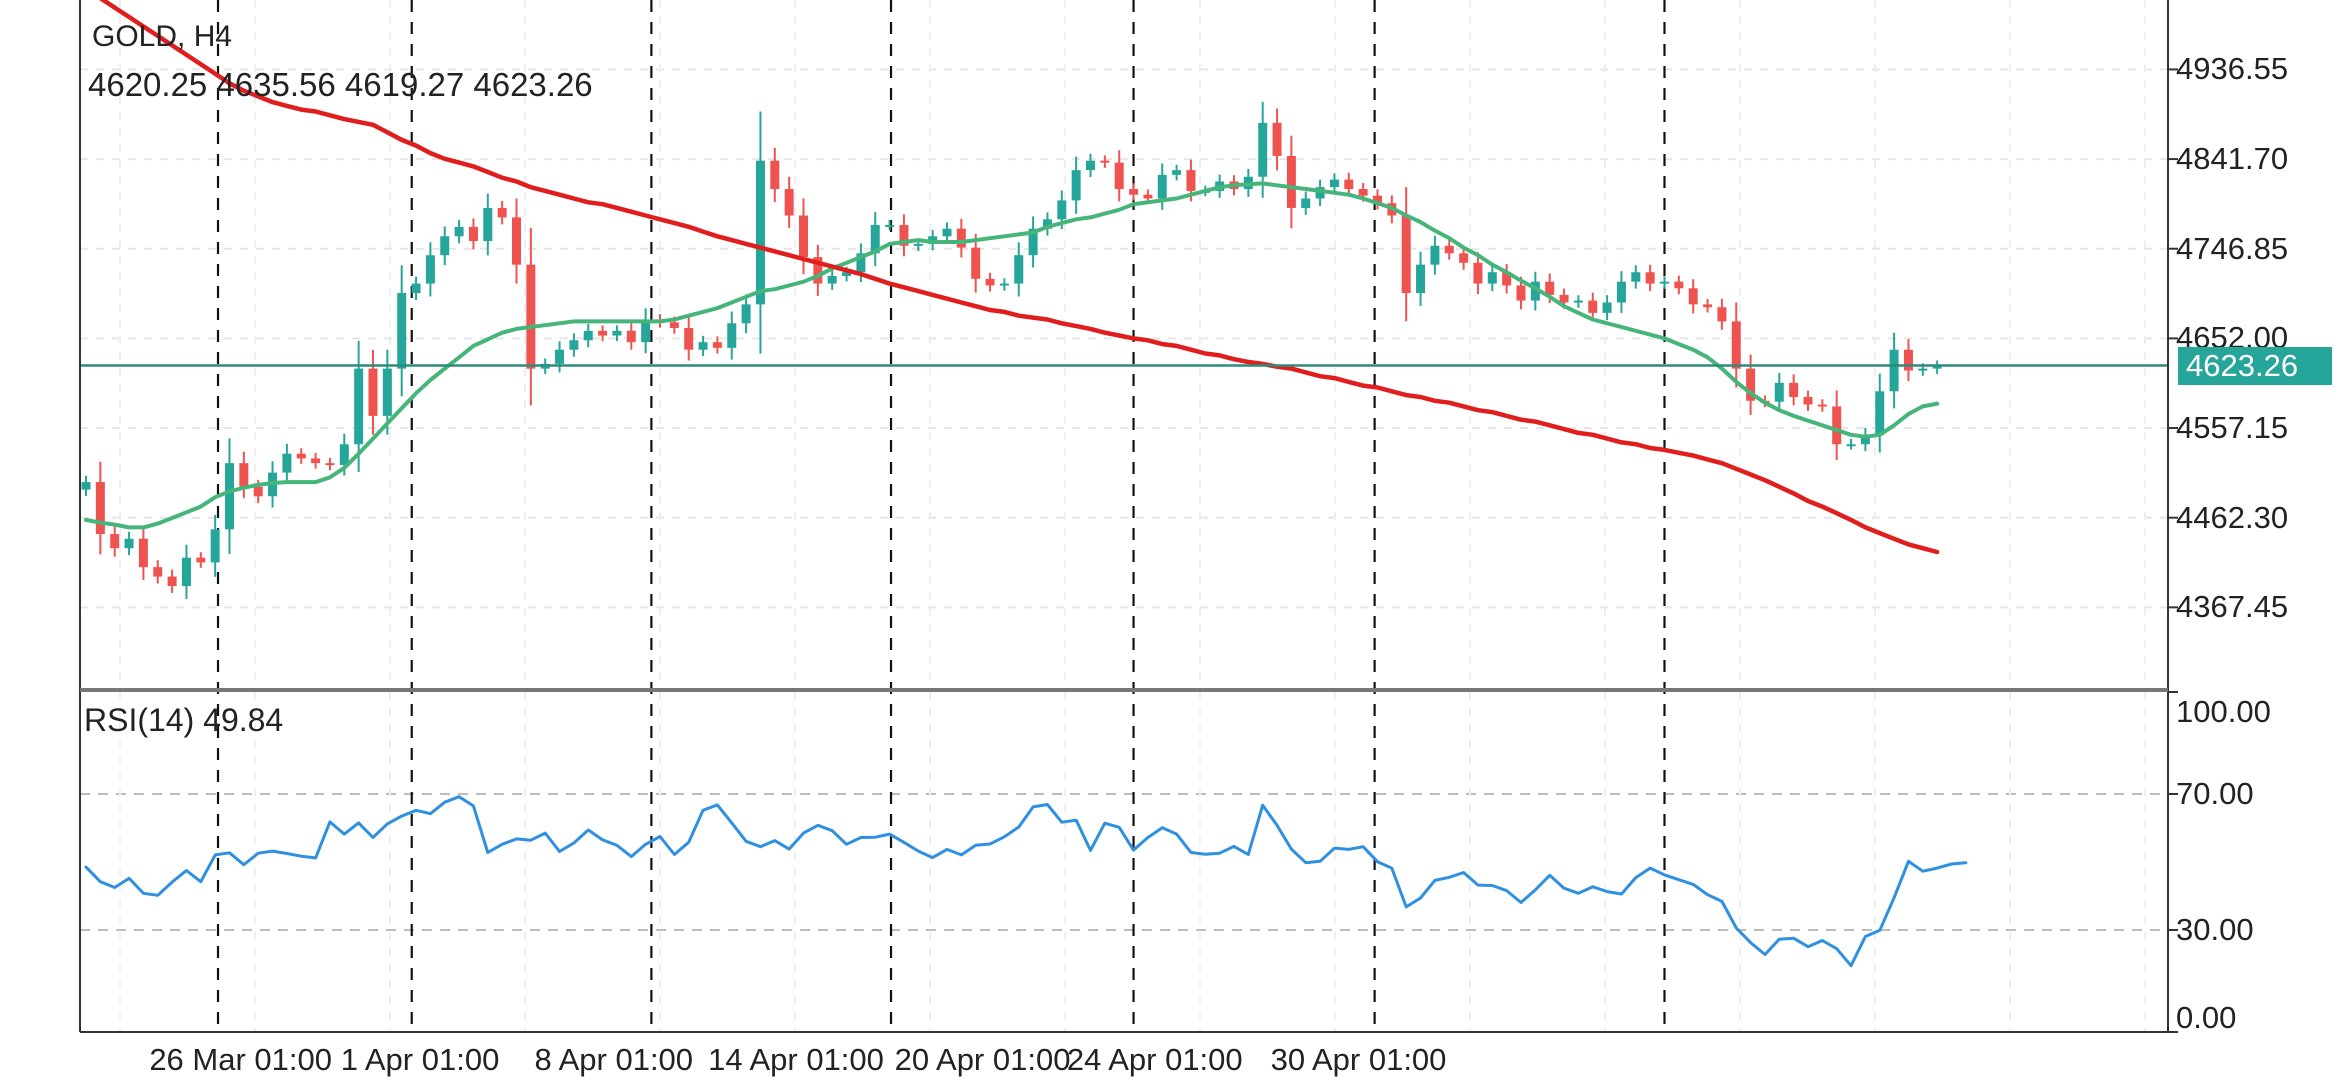 The width and height of the screenshot is (2340, 1085). What do you see at coordinates (1154, 1059) in the screenshot?
I see `time-tick-label: 24 Apr 01:00` at bounding box center [1154, 1059].